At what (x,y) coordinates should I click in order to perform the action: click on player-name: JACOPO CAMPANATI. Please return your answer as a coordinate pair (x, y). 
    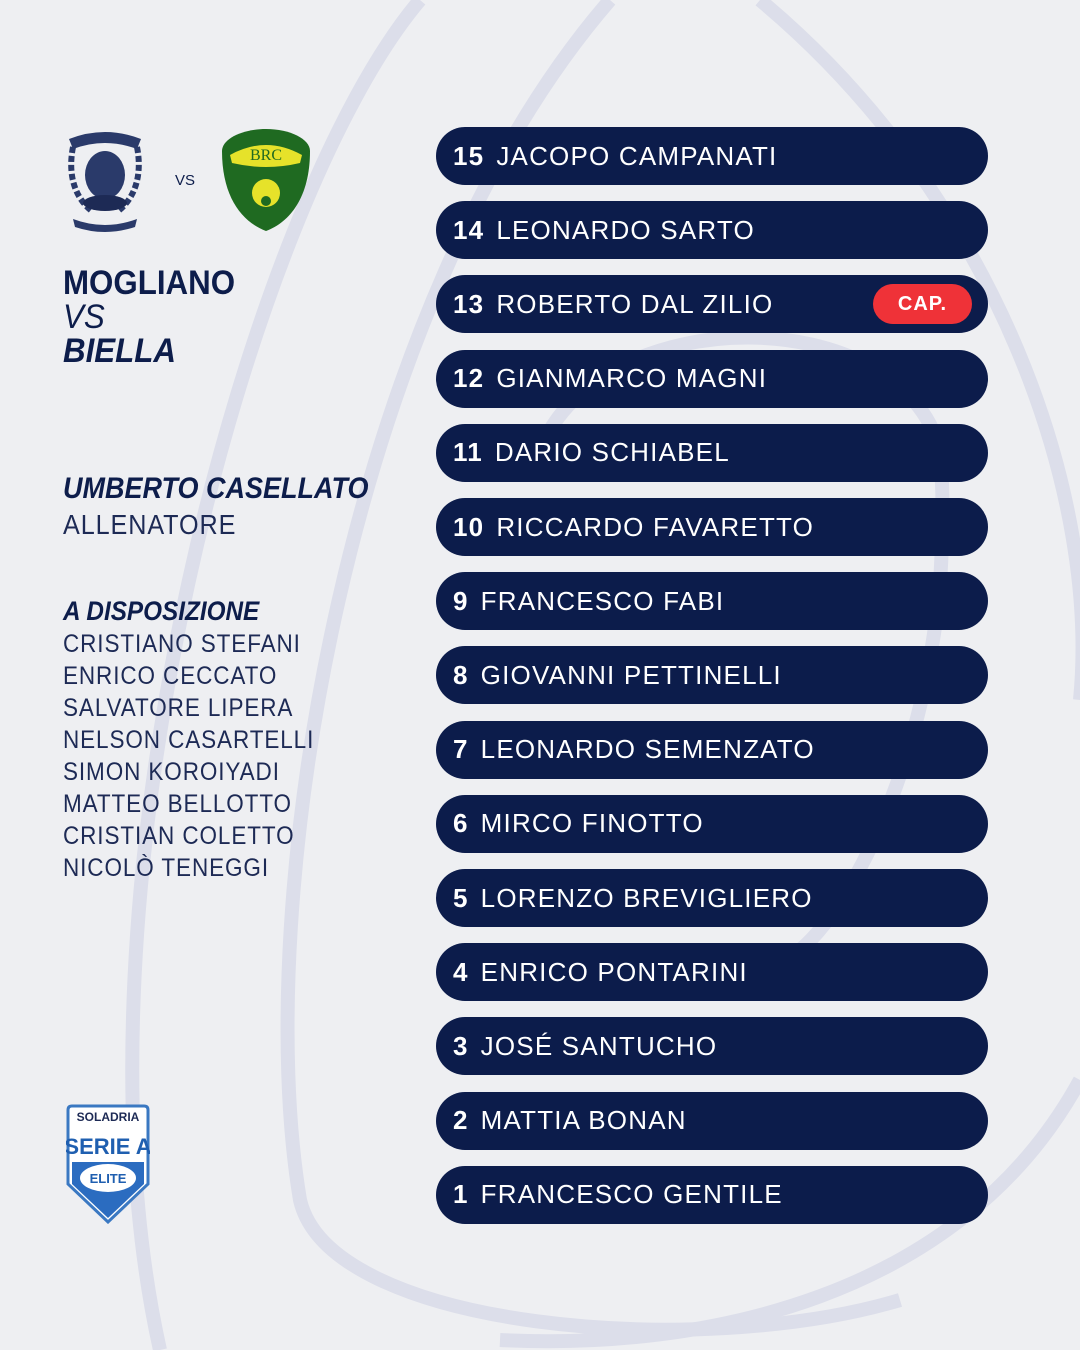
    Looking at the image, I should click on (637, 155).